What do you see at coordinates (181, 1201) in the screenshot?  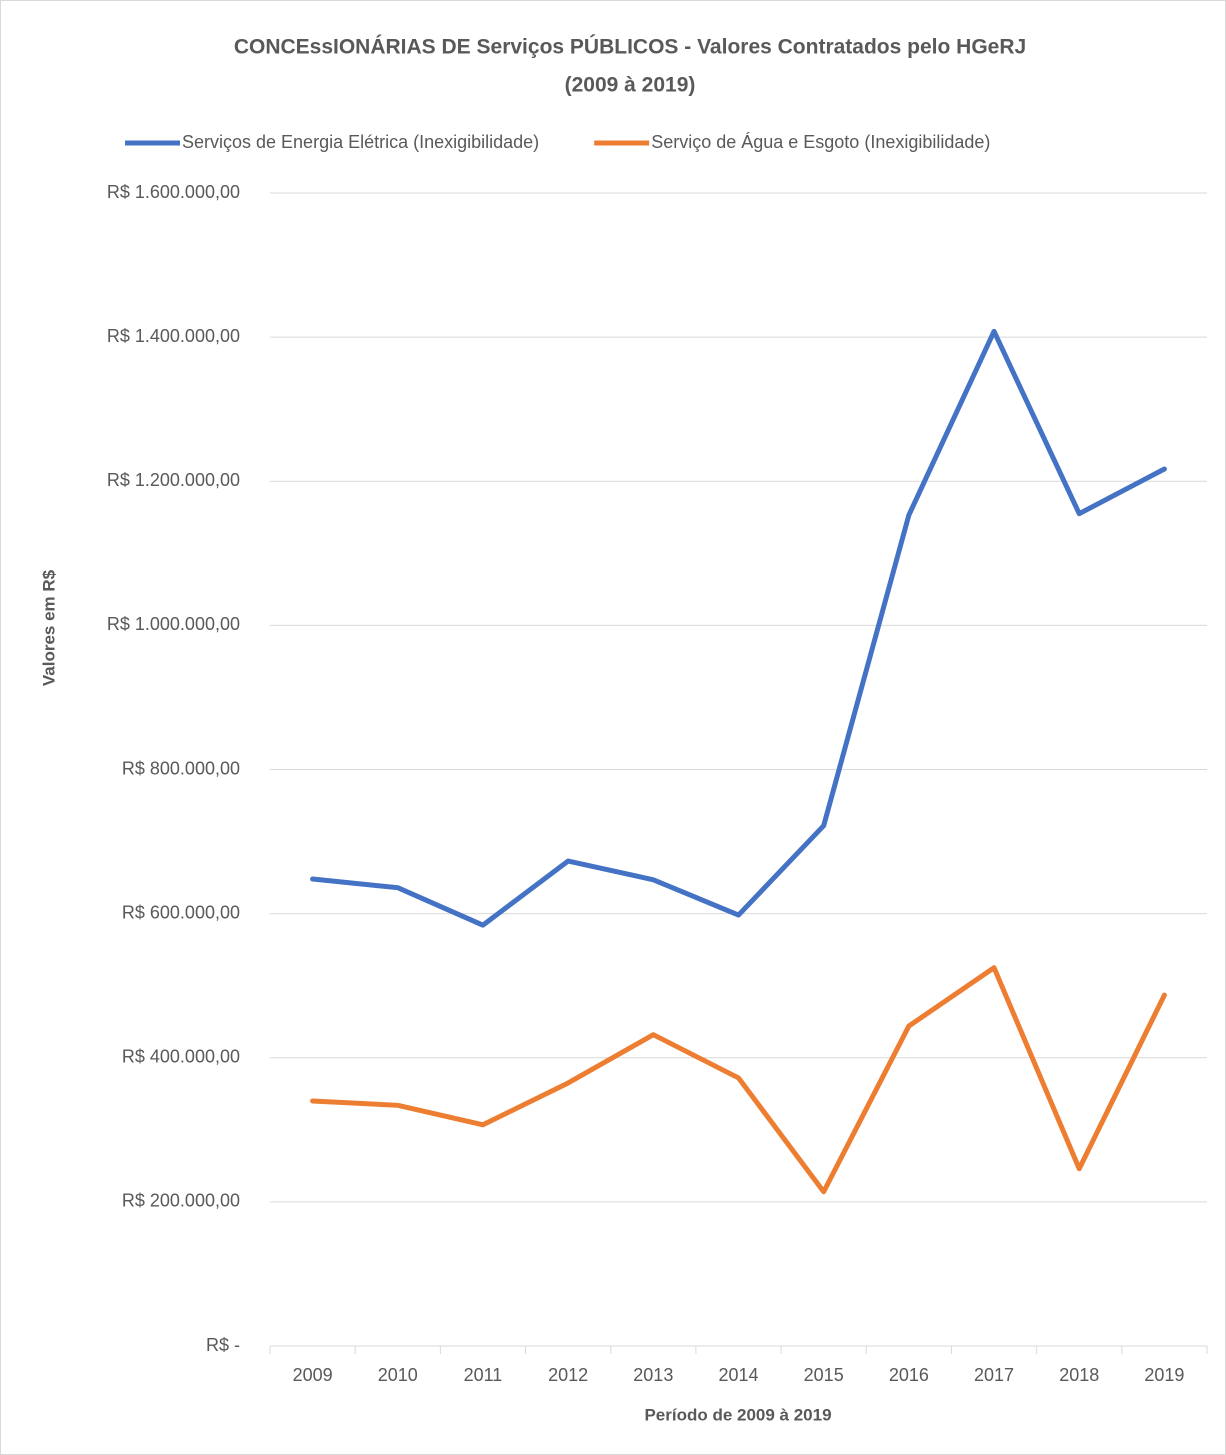 I see `y-tick-label: R$ 200.000,00` at bounding box center [181, 1201].